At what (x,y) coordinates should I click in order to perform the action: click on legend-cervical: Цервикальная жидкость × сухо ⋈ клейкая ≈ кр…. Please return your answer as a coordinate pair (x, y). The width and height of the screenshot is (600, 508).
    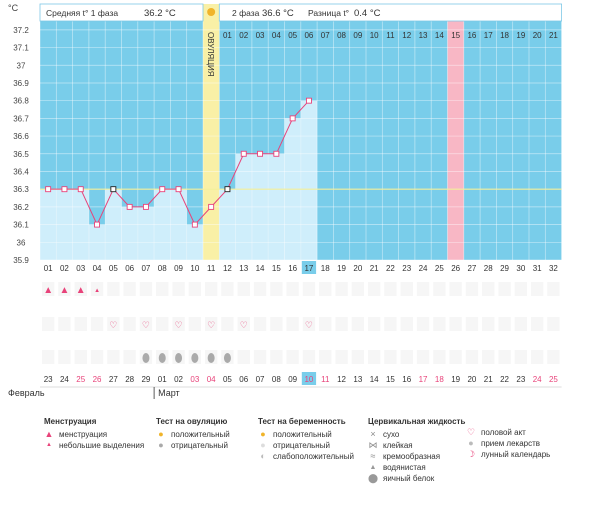
    Looking at the image, I should click on (416, 450).